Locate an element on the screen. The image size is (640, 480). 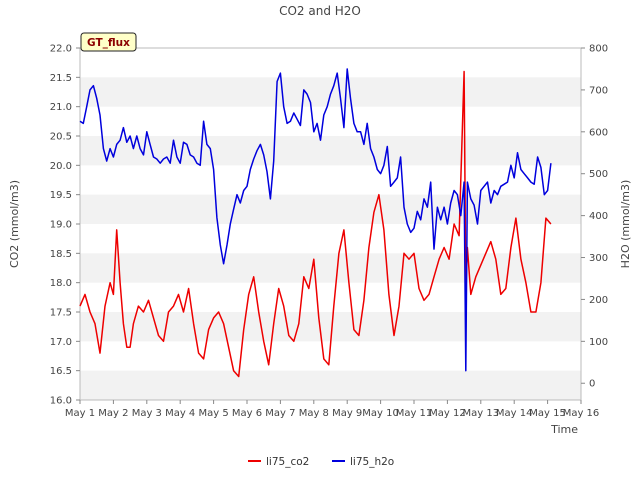
left-tick-label: 17.0 is located at coordinates (61, 342).